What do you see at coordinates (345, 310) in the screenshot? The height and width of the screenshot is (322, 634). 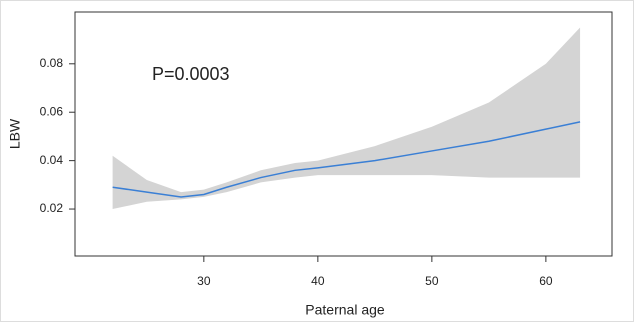 I see `x-axis-label: Paternal age` at bounding box center [345, 310].